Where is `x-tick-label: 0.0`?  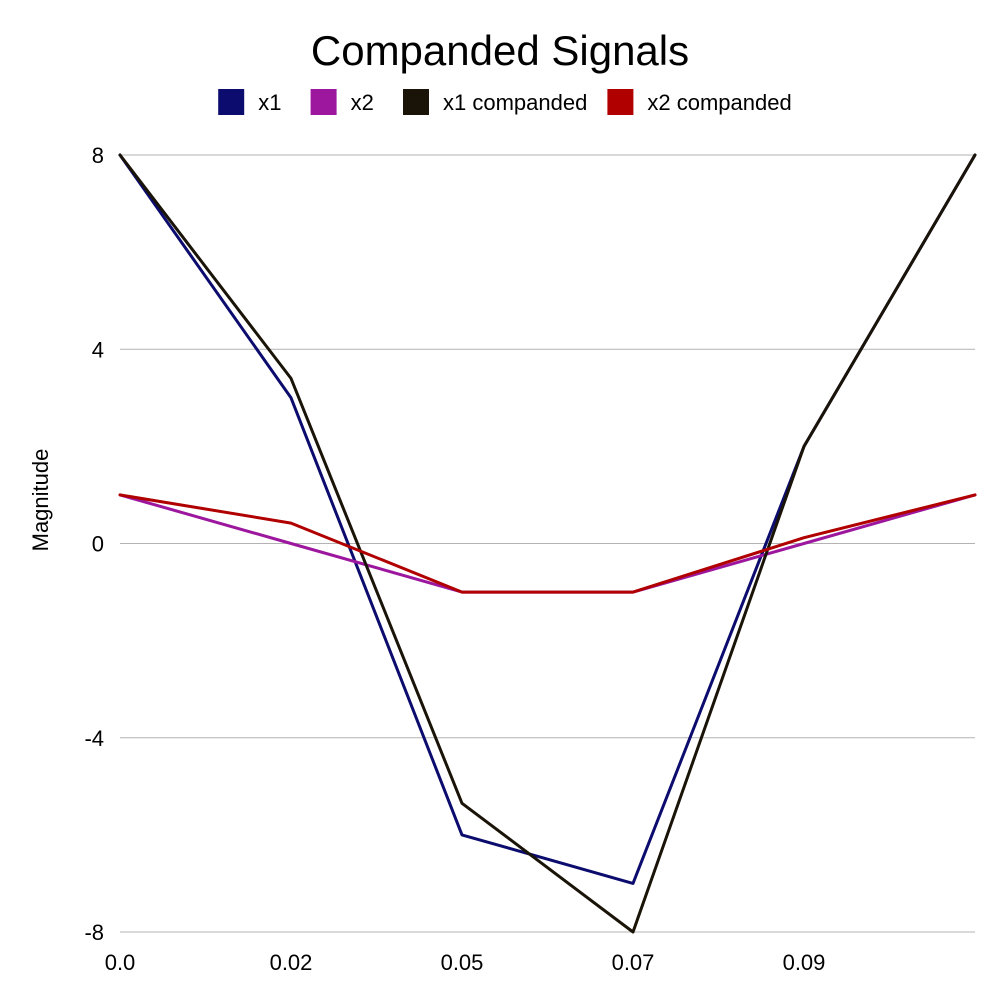
x-tick-label: 0.0 is located at coordinates (120, 962).